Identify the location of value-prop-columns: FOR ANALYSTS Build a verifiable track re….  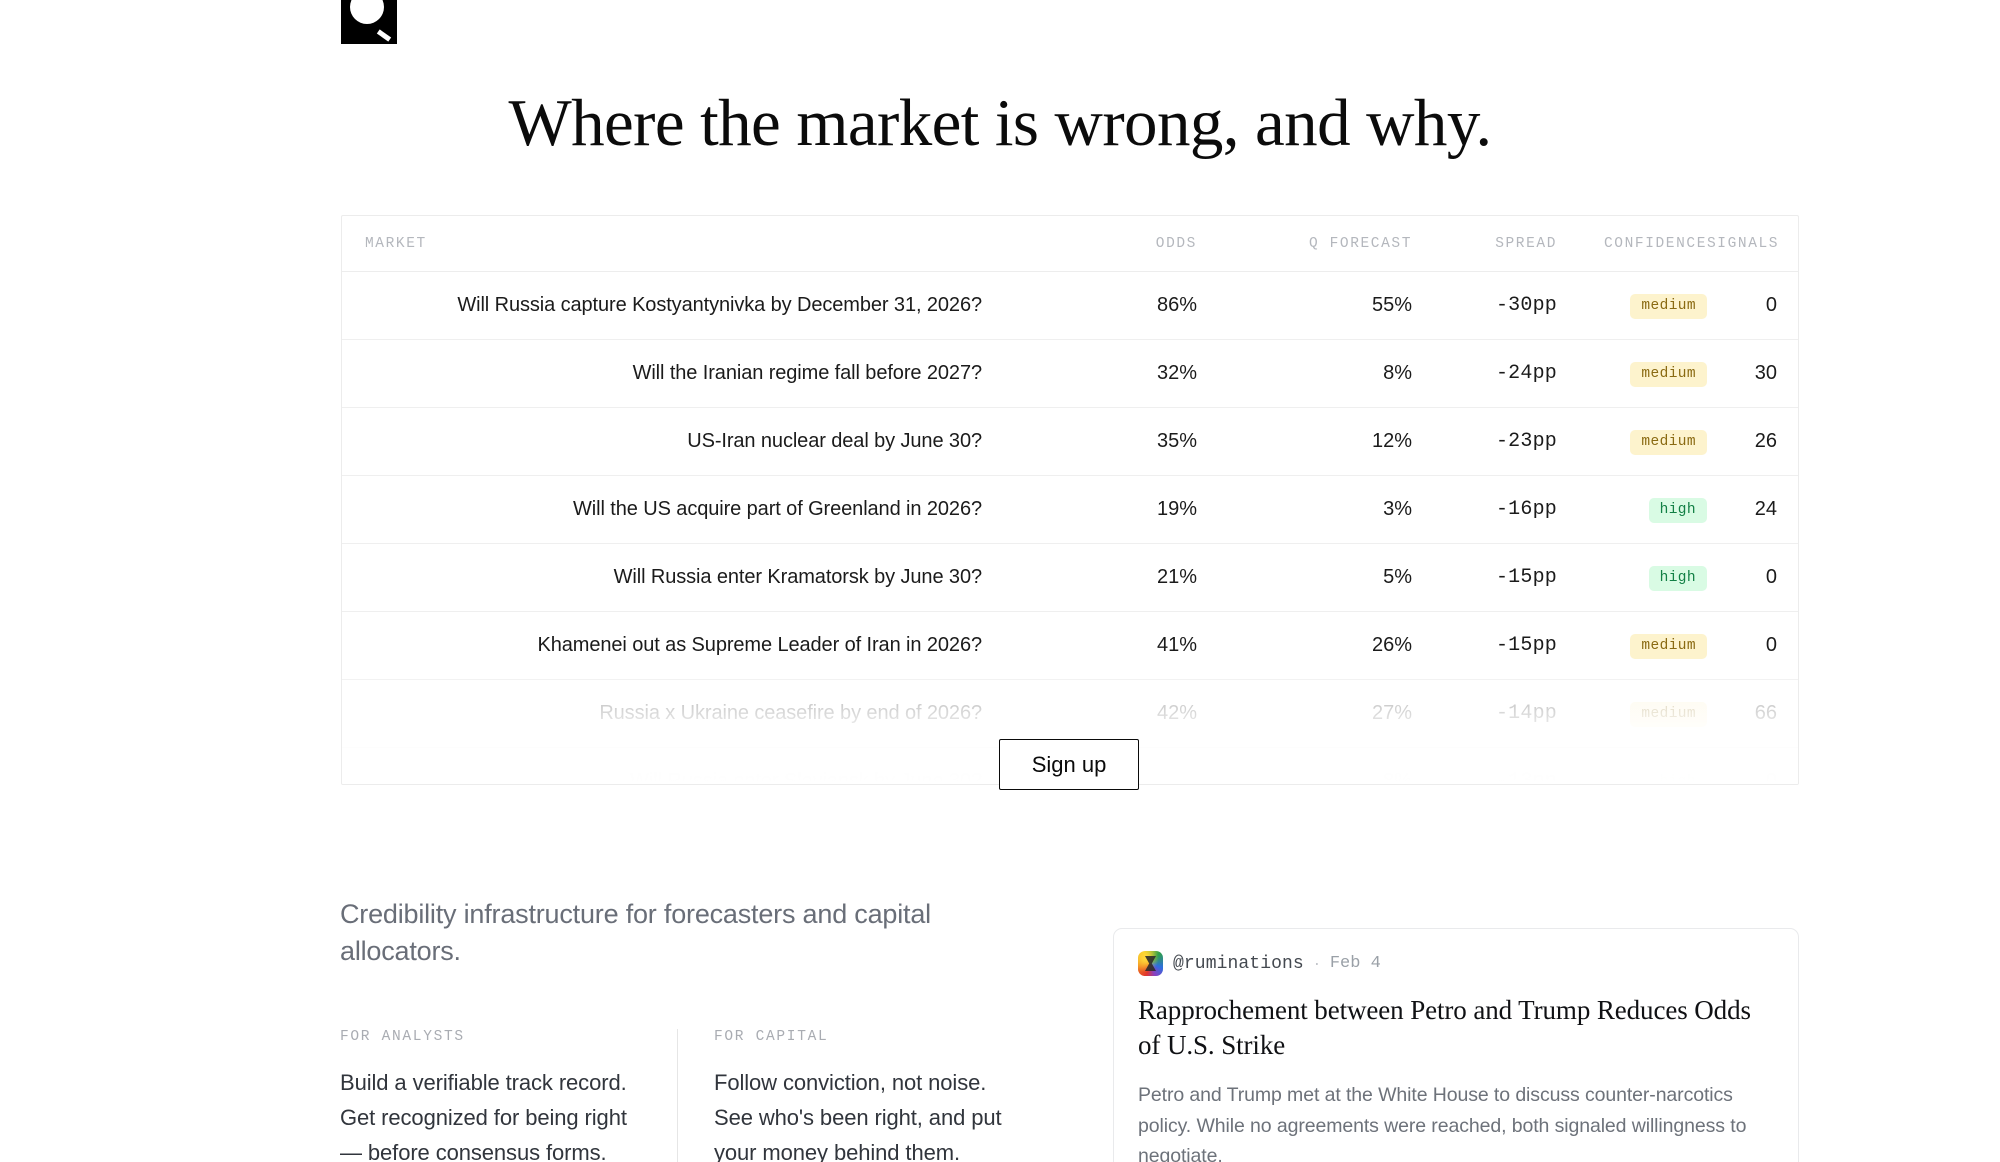
(697, 1095).